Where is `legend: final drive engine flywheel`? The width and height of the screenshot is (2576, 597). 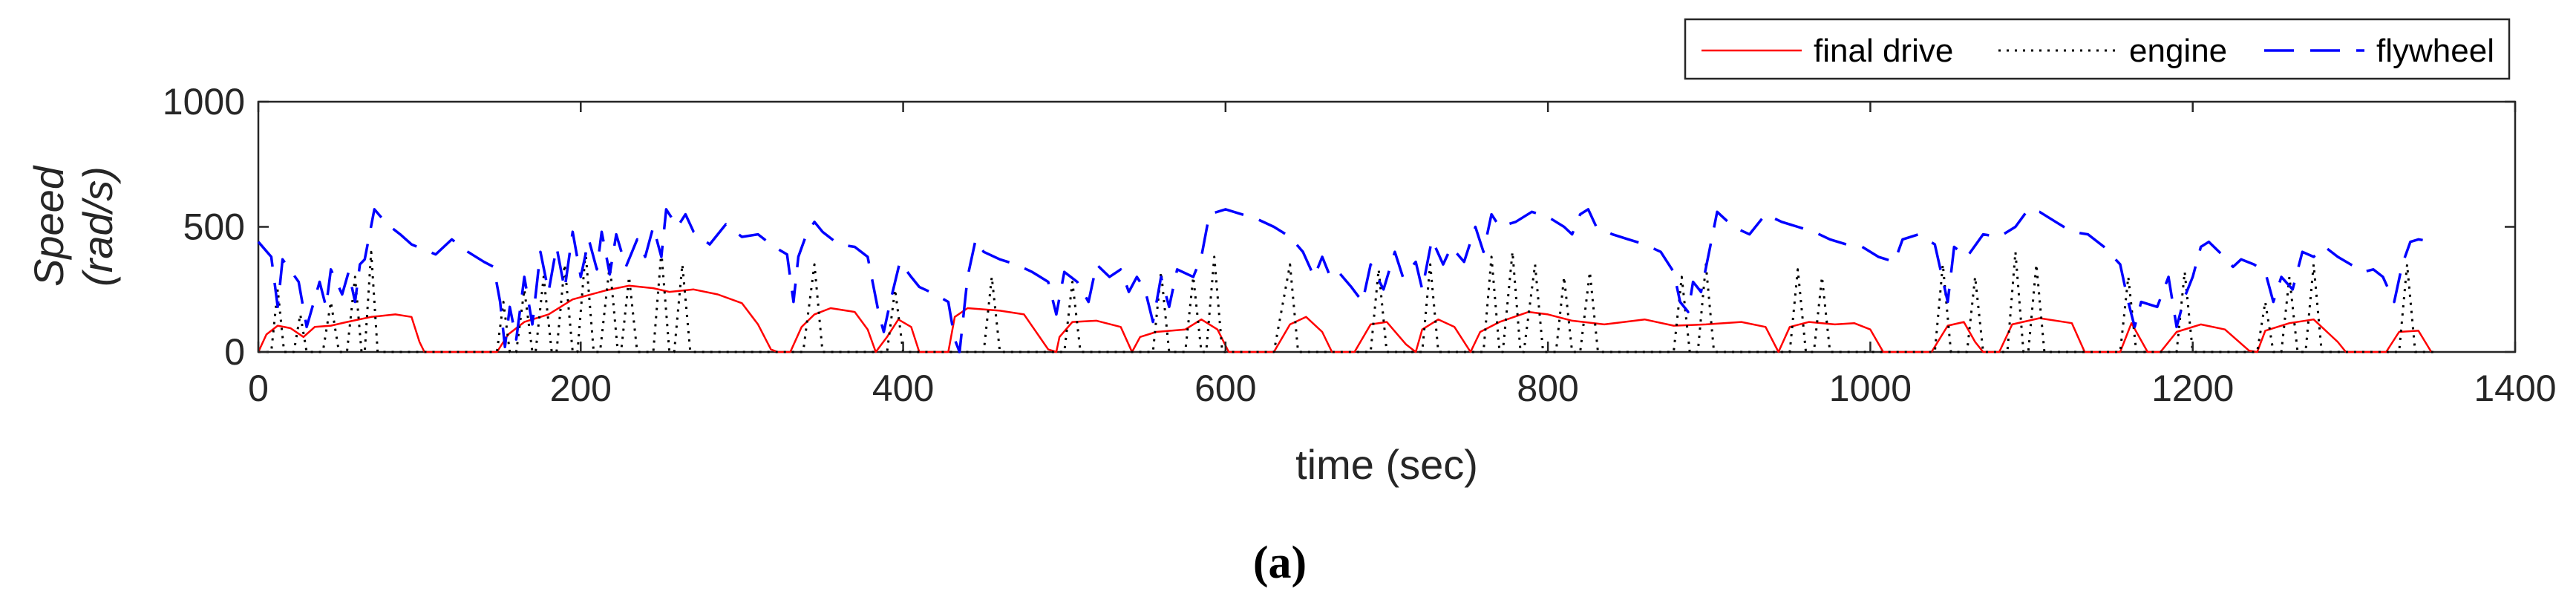
legend: final drive engine flywheel is located at coordinates (2097, 49).